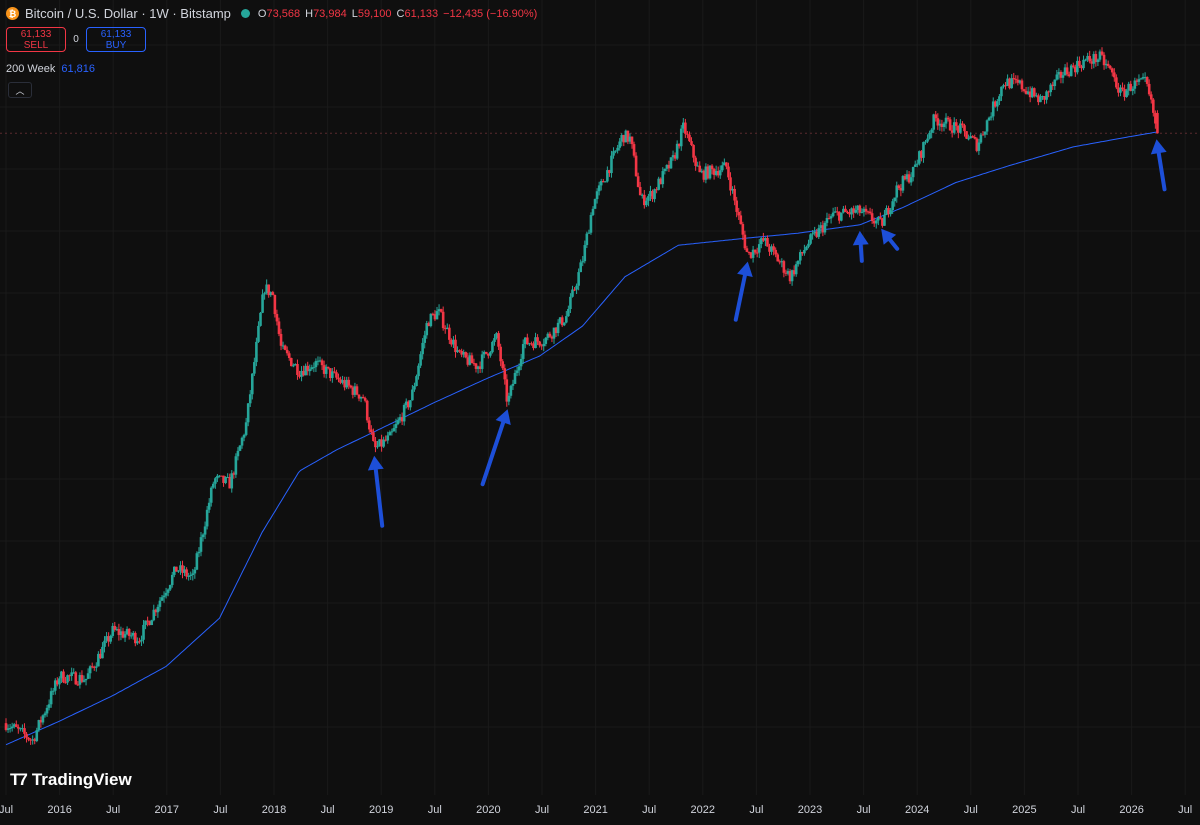 This screenshot has height=825, width=1200. I want to click on annotation-arrow, so click(376, 491).